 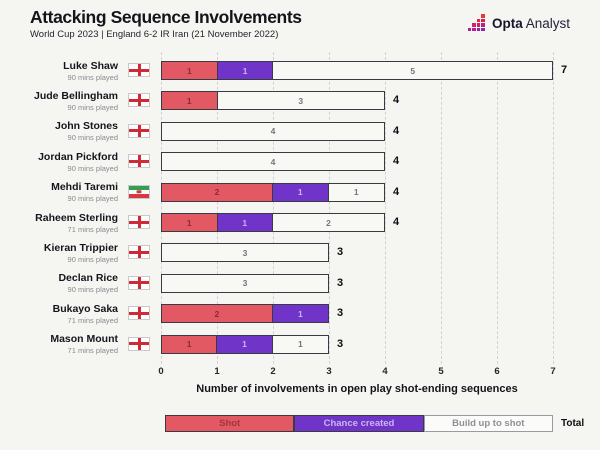 I want to click on bar-segment-shot: 2, so click(x=217, y=314).